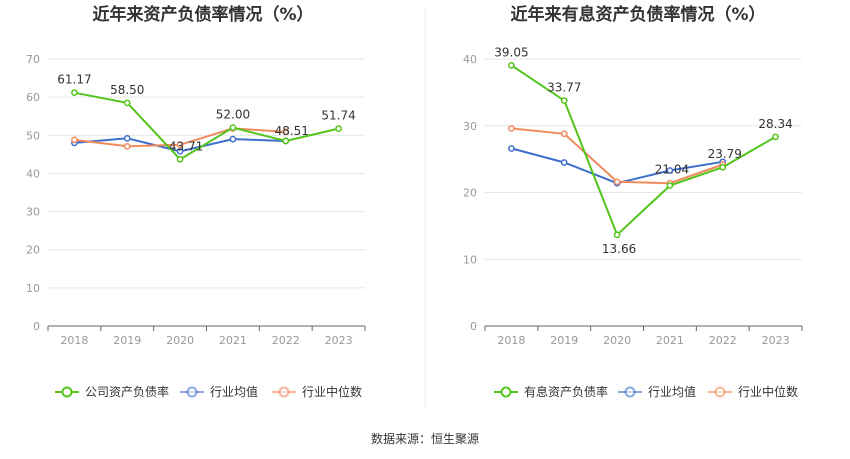  I want to click on chart-title: 近年来资产负债率情况（%）, so click(202, 14).